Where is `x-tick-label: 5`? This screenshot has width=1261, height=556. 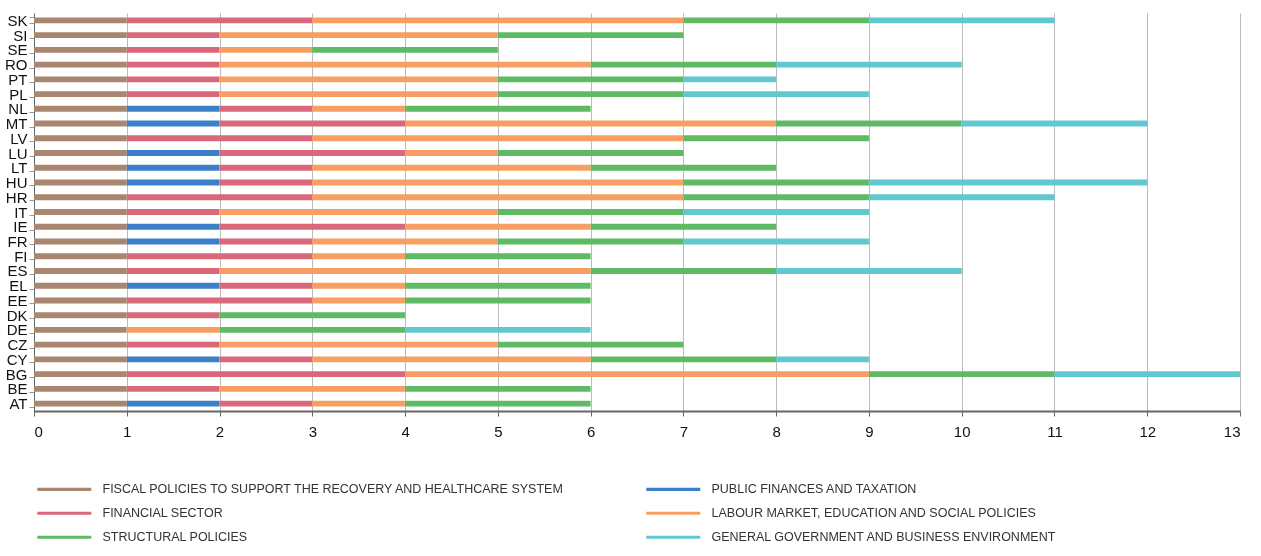
x-tick-label: 5 is located at coordinates (498, 431).